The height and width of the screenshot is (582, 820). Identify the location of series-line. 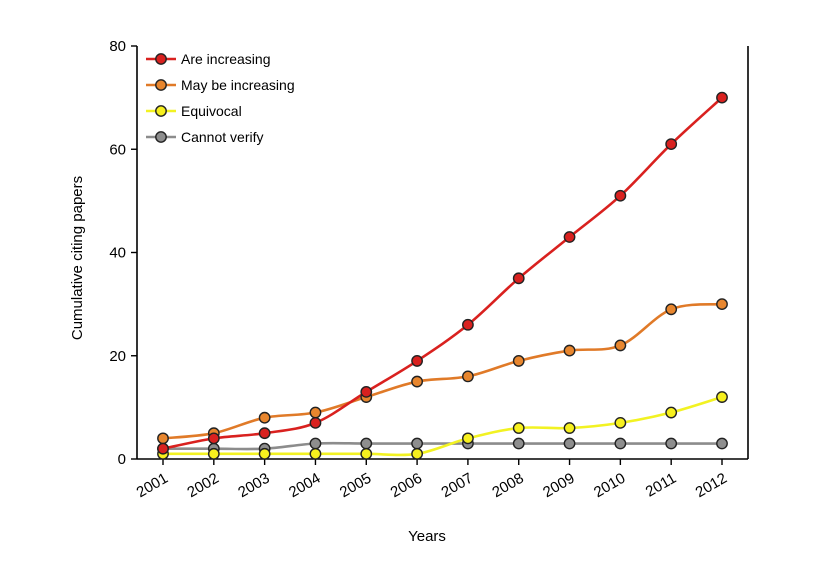
(442, 426).